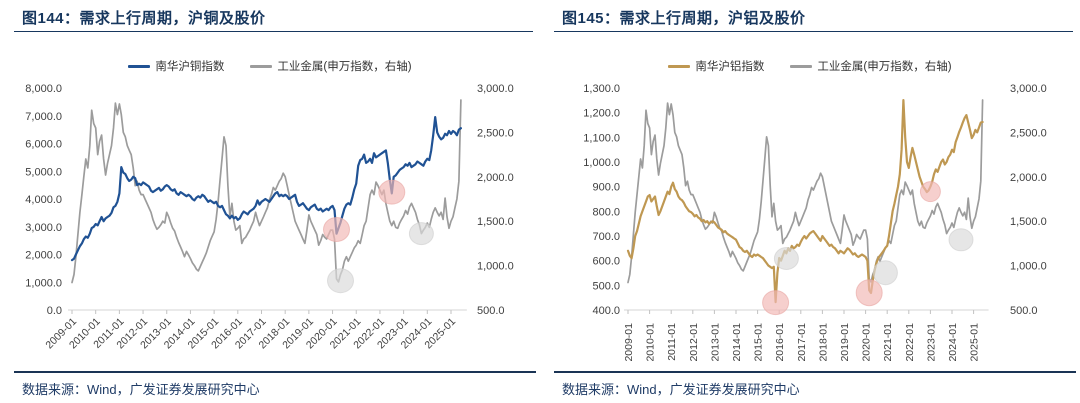 This screenshot has height=403, width=1080. Describe the element at coordinates (43, 200) in the screenshot. I see `svg-text: 4,000.0` at that location.